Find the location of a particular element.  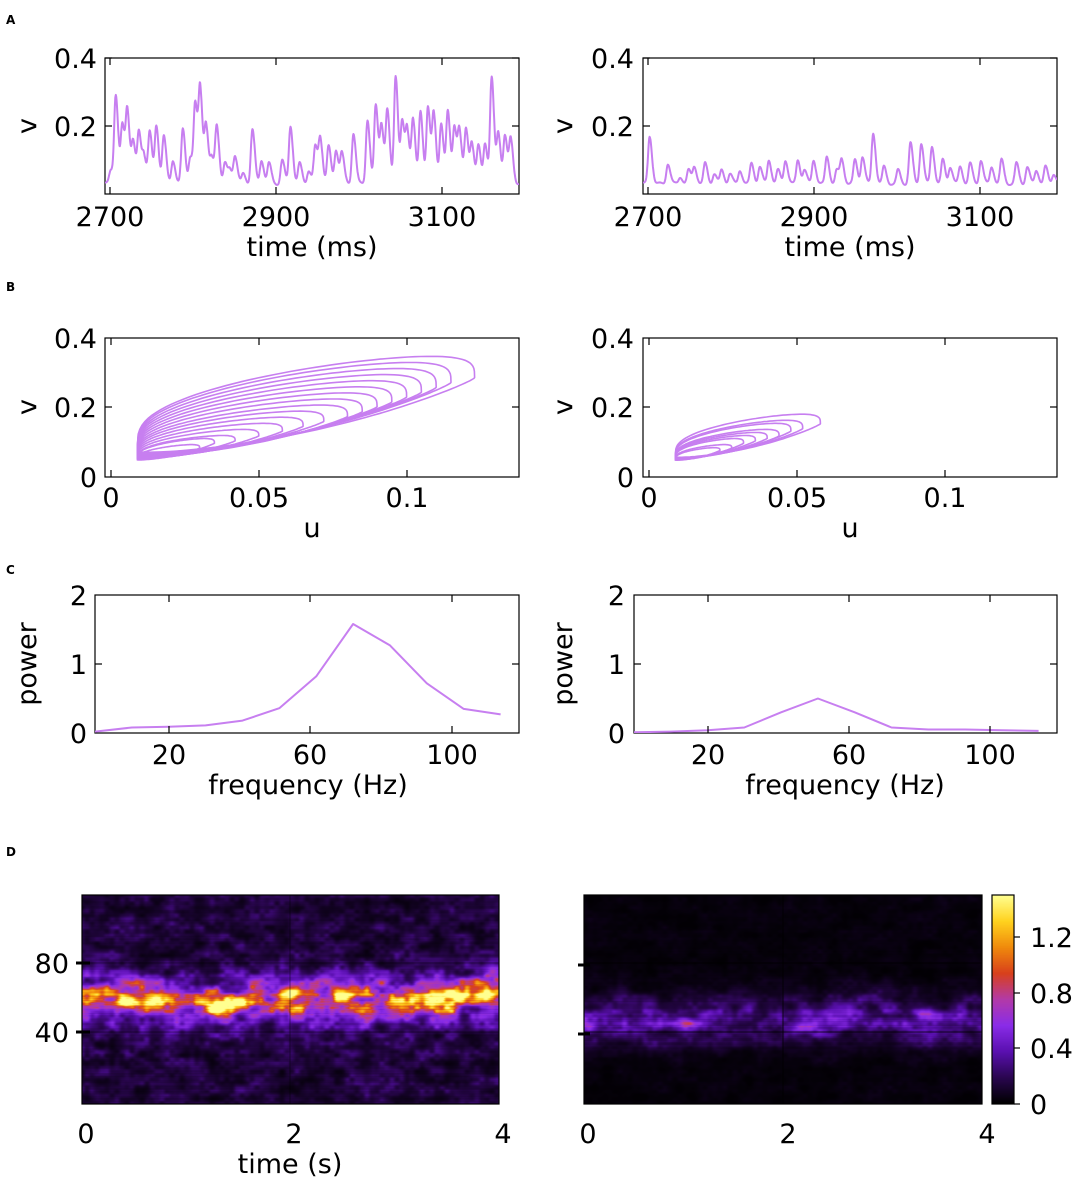

chart-d-right: 0 2 4 is located at coordinates (787, 1022).